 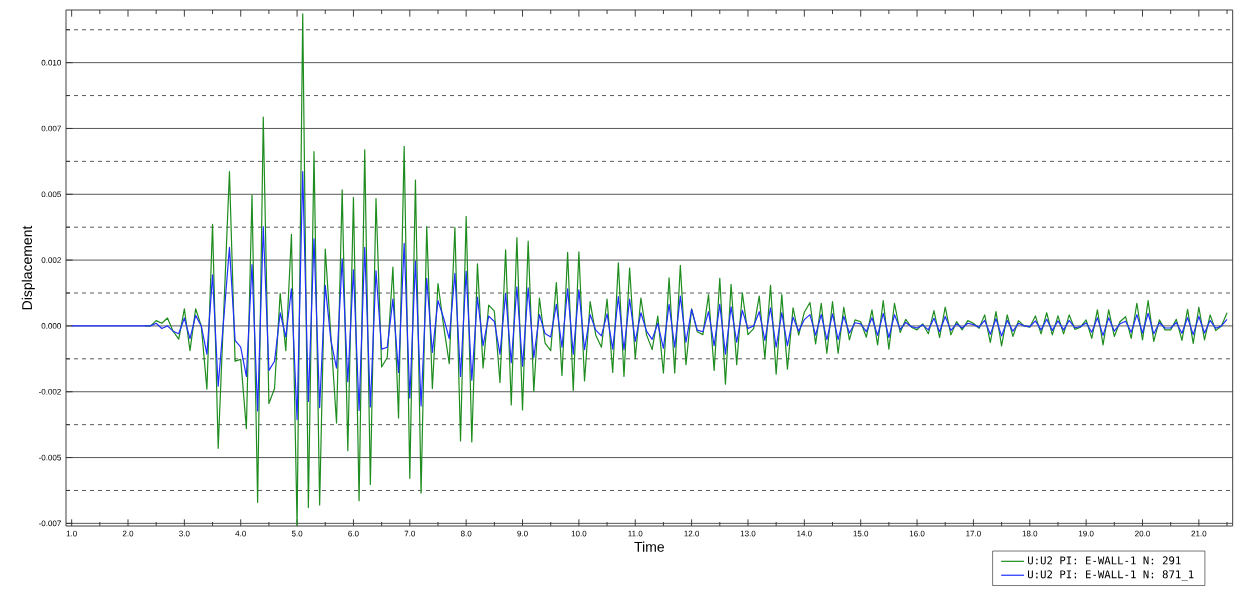 What do you see at coordinates (353, 533) in the screenshot?
I see `x-tick-label: 6.0` at bounding box center [353, 533].